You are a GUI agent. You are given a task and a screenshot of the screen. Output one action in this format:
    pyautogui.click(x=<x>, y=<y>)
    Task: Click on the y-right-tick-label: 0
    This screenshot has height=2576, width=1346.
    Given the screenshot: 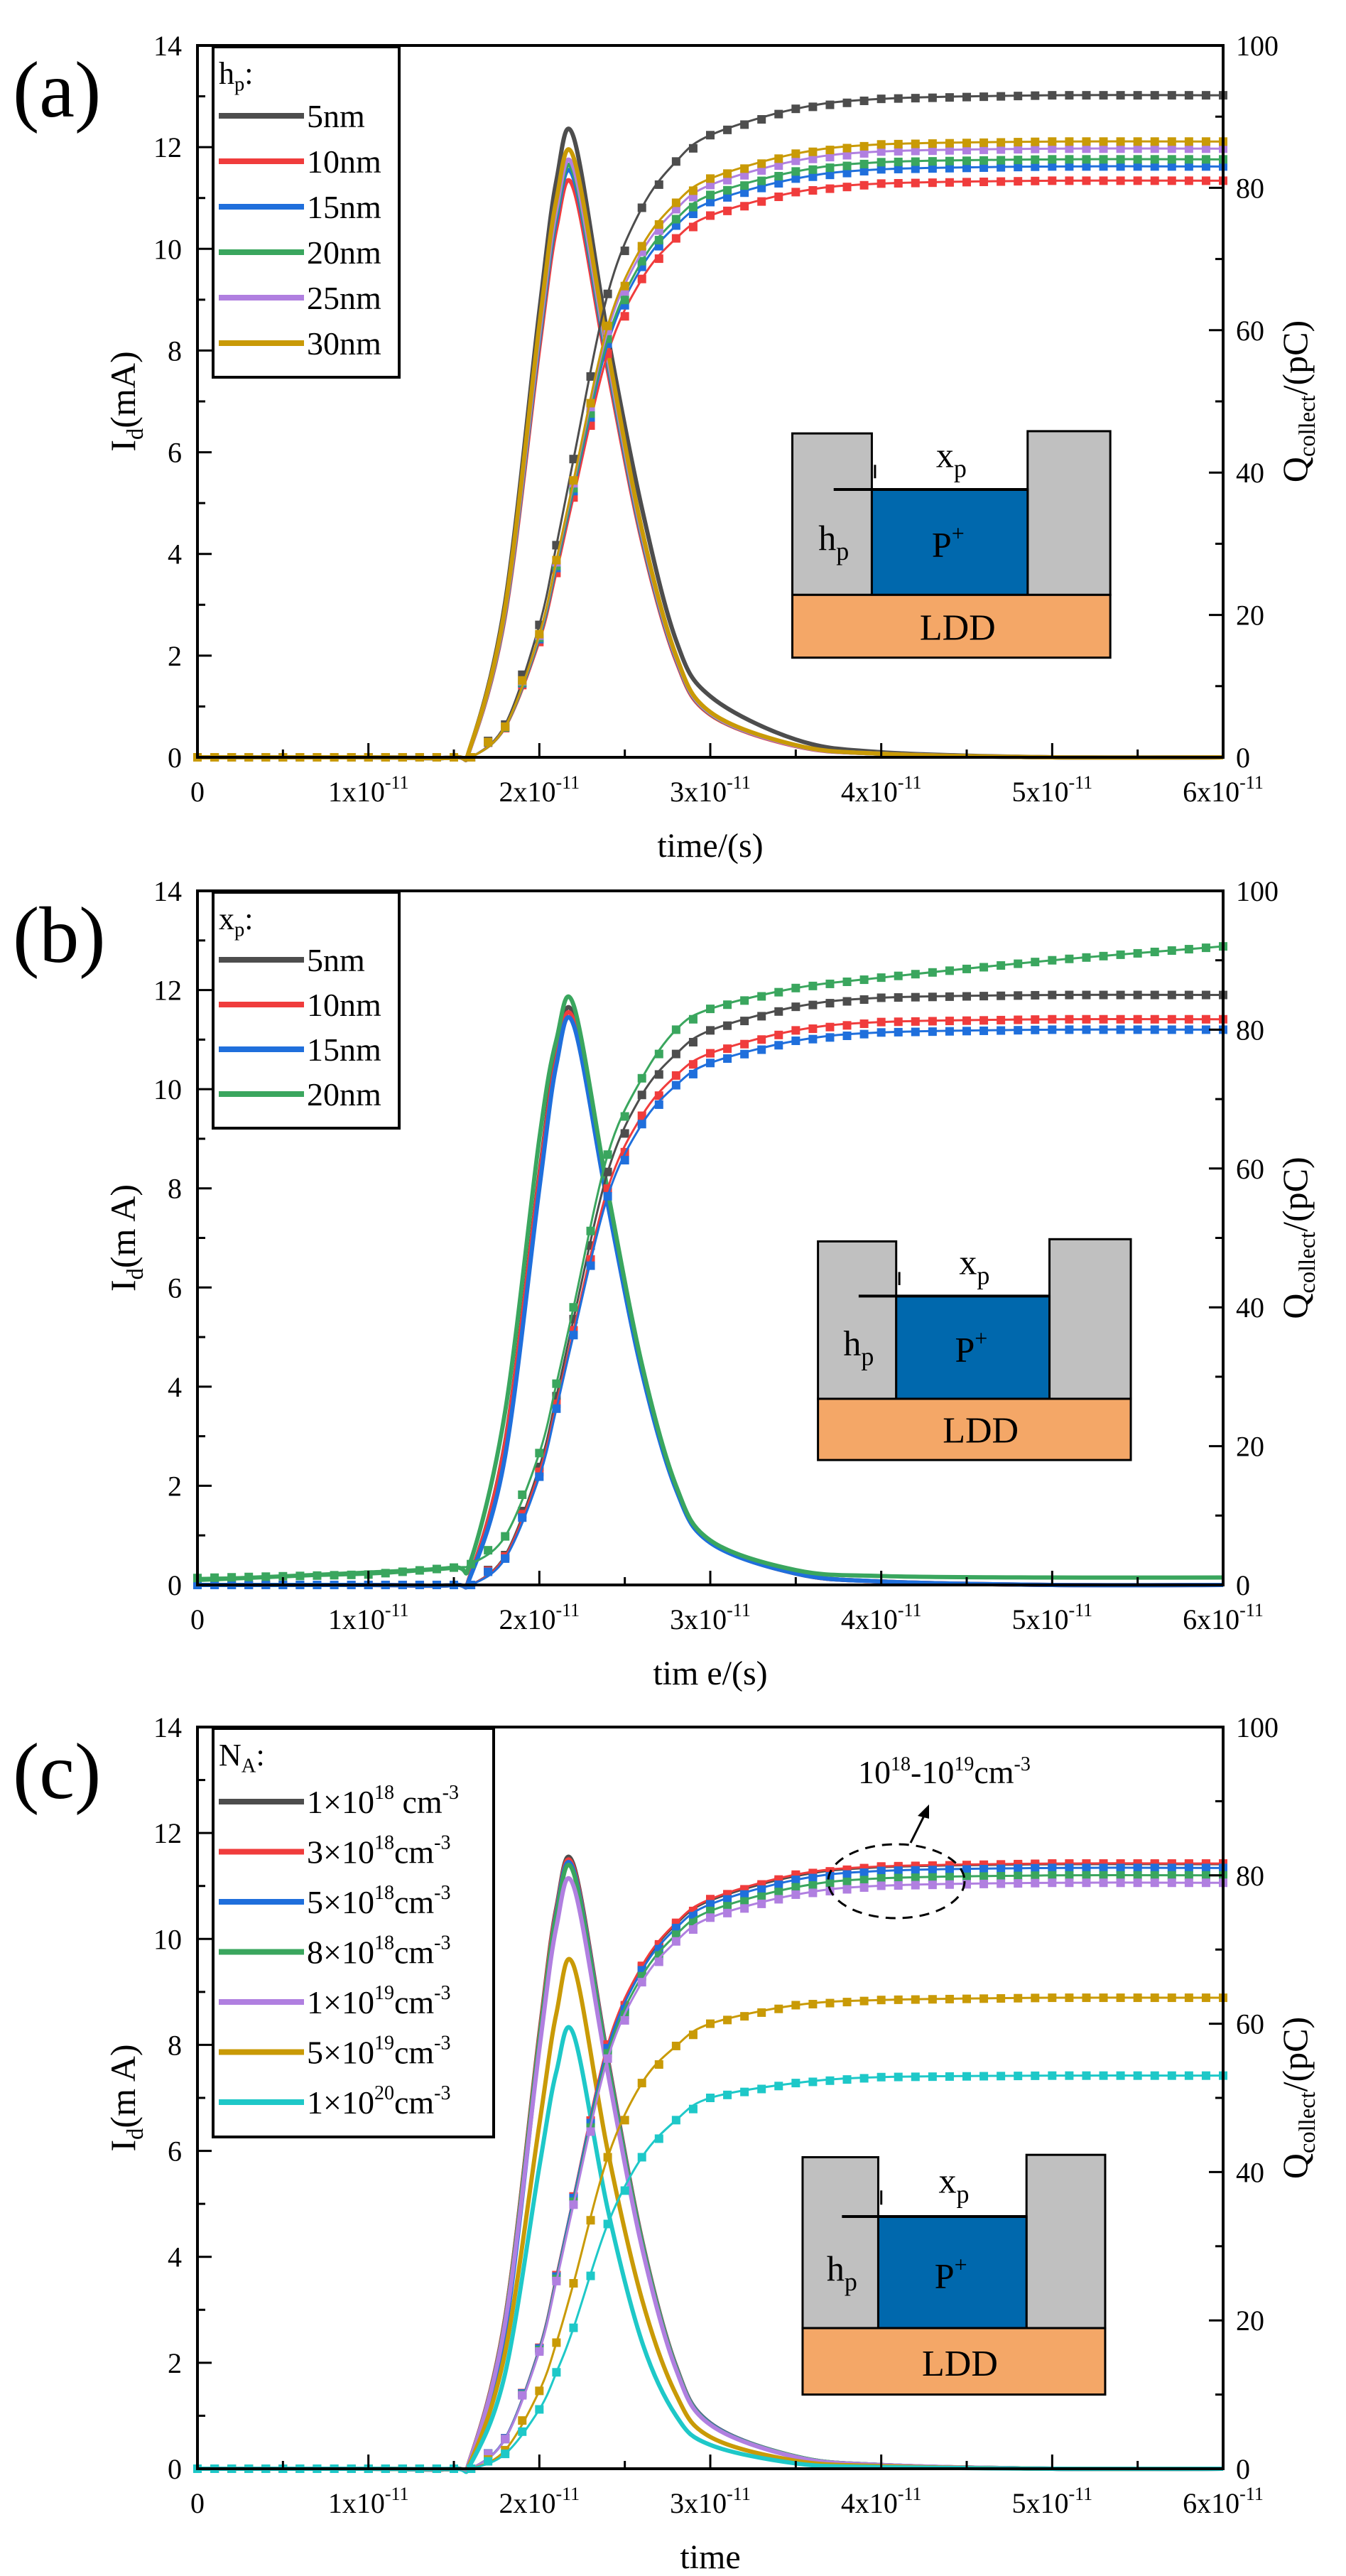 What is the action you would take?
    pyautogui.click(x=1243, y=758)
    